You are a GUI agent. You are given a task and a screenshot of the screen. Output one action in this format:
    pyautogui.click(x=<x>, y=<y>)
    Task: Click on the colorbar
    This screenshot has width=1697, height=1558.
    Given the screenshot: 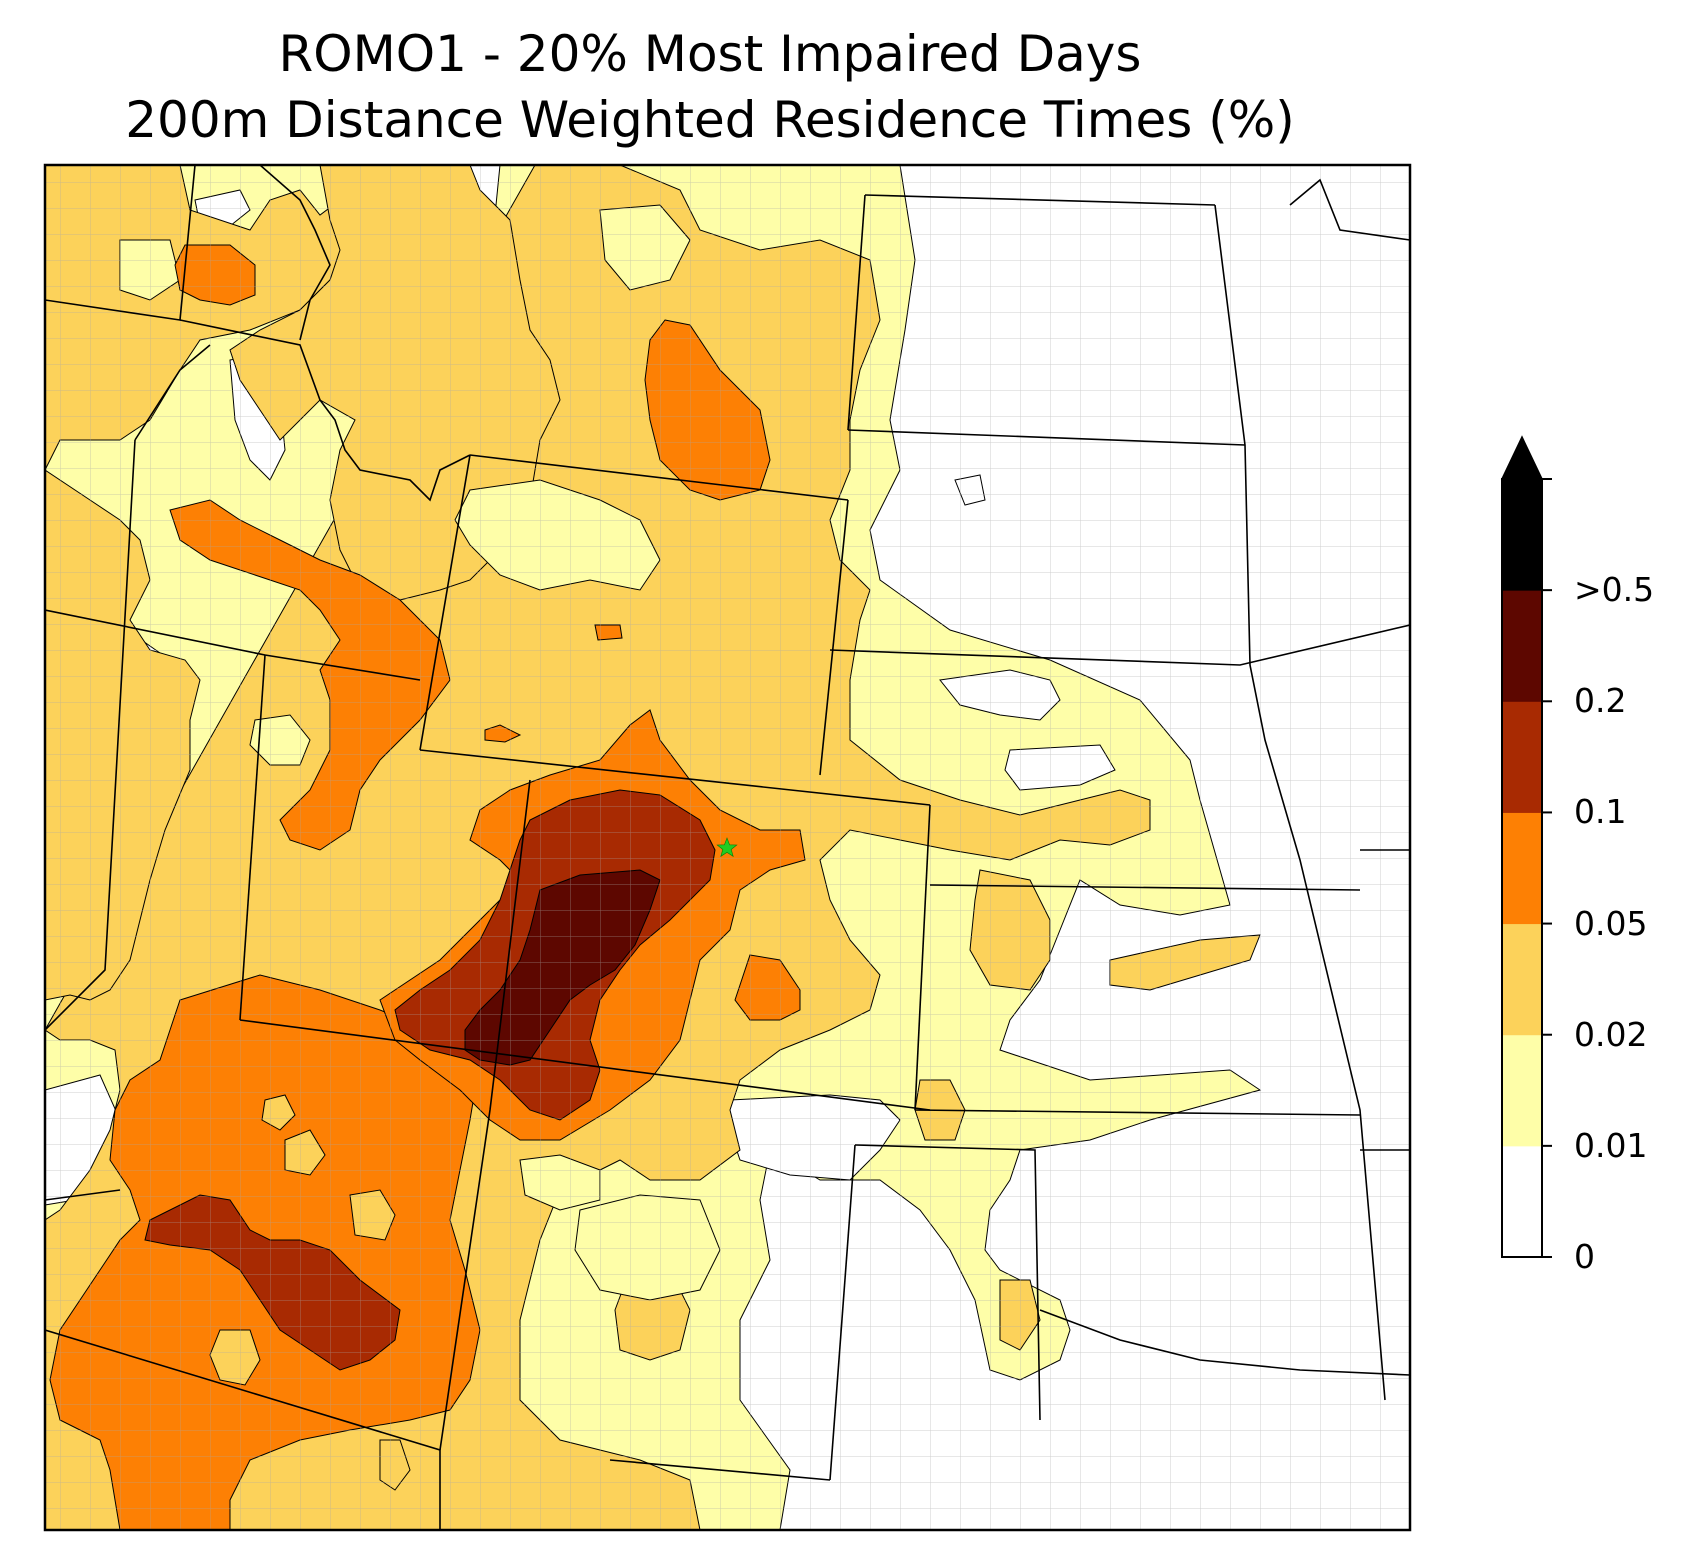 What is the action you would take?
    pyautogui.click(x=1526, y=846)
    